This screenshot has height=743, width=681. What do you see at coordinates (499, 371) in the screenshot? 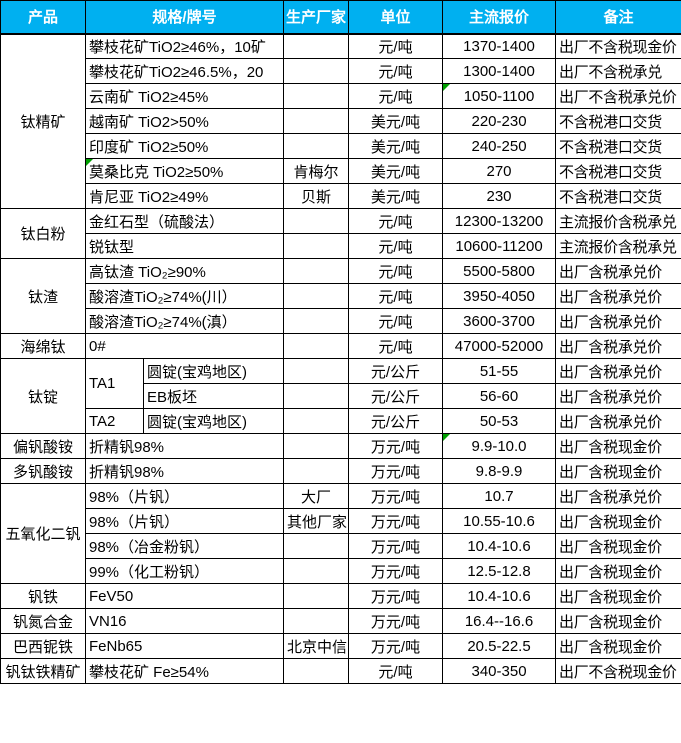
I see `price-cell: 51-55` at bounding box center [499, 371].